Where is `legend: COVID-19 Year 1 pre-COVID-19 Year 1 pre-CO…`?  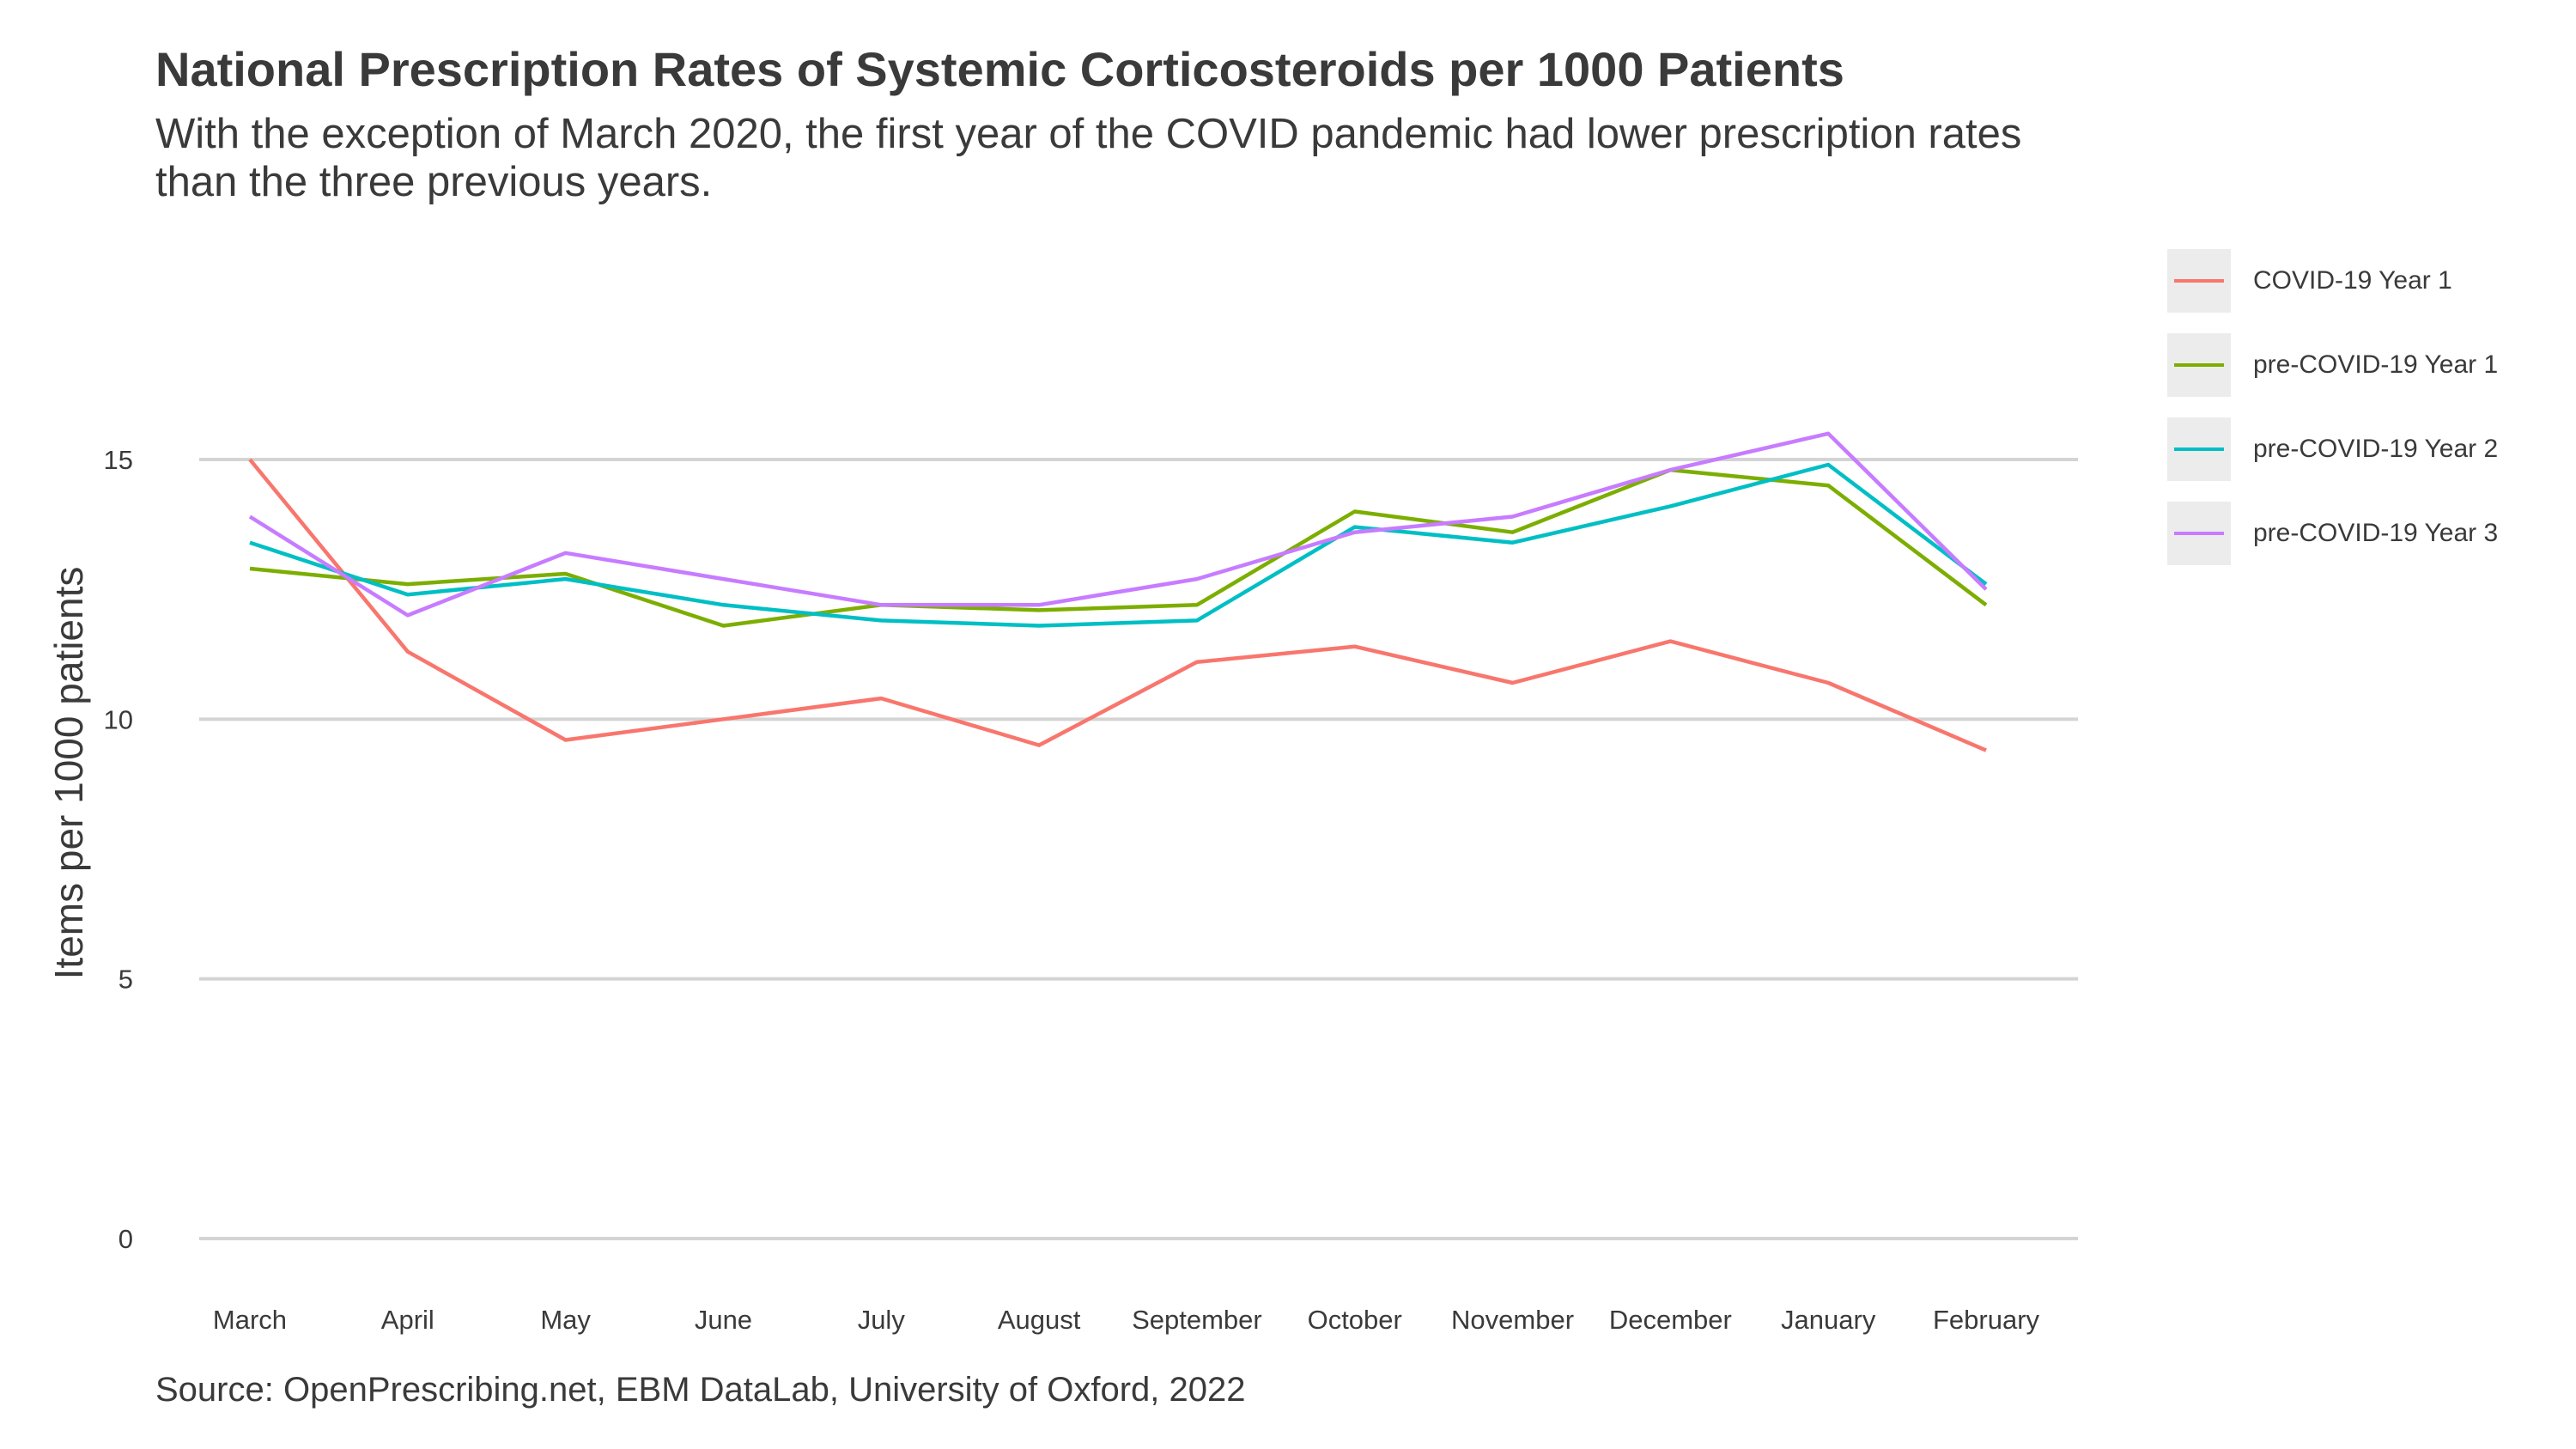
legend: COVID-19 Year 1 pre-COVID-19 Year 1 pre-CO… is located at coordinates (2332, 417).